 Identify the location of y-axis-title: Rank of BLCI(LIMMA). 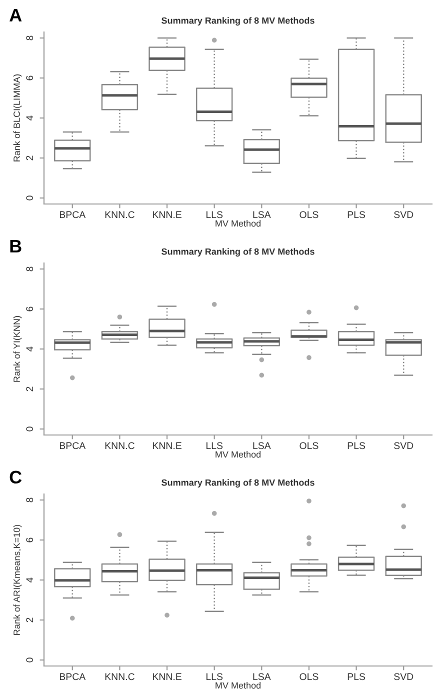
(17, 118).